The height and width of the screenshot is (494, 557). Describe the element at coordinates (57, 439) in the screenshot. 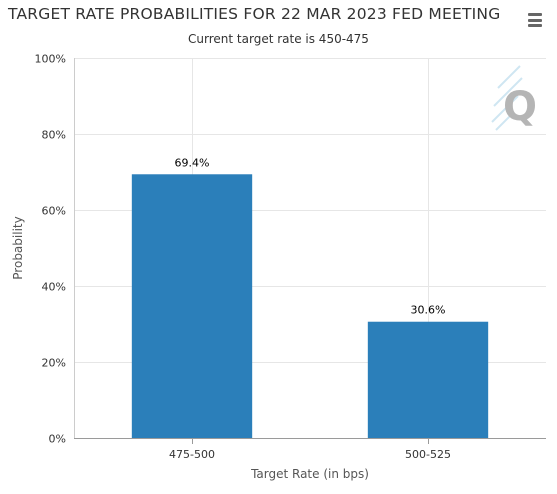

I see `y-tick-label: 0%` at that location.